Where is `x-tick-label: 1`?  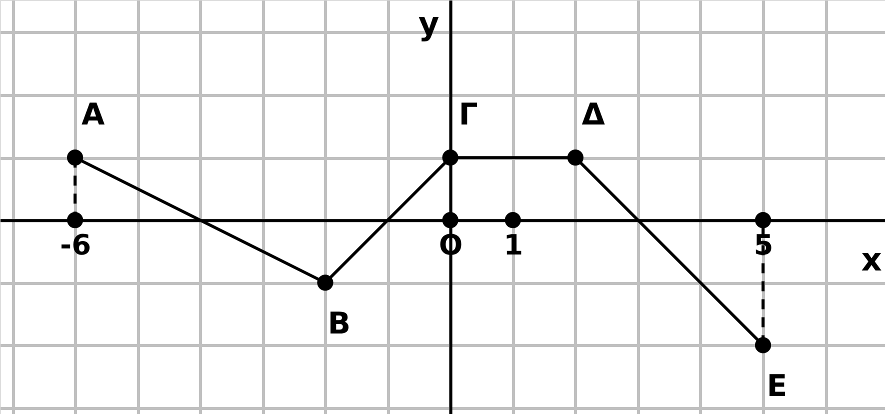 x-tick-label: 1 is located at coordinates (514, 245).